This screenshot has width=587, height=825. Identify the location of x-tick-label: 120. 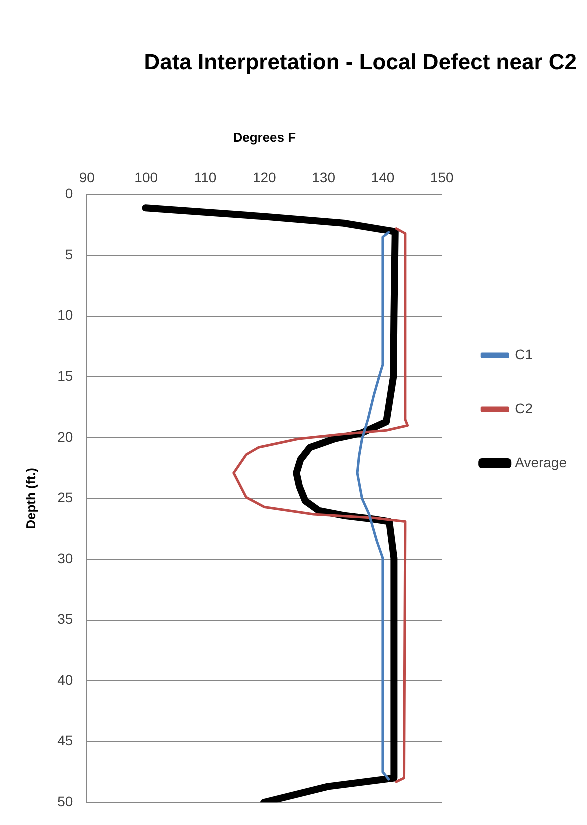
(264, 177).